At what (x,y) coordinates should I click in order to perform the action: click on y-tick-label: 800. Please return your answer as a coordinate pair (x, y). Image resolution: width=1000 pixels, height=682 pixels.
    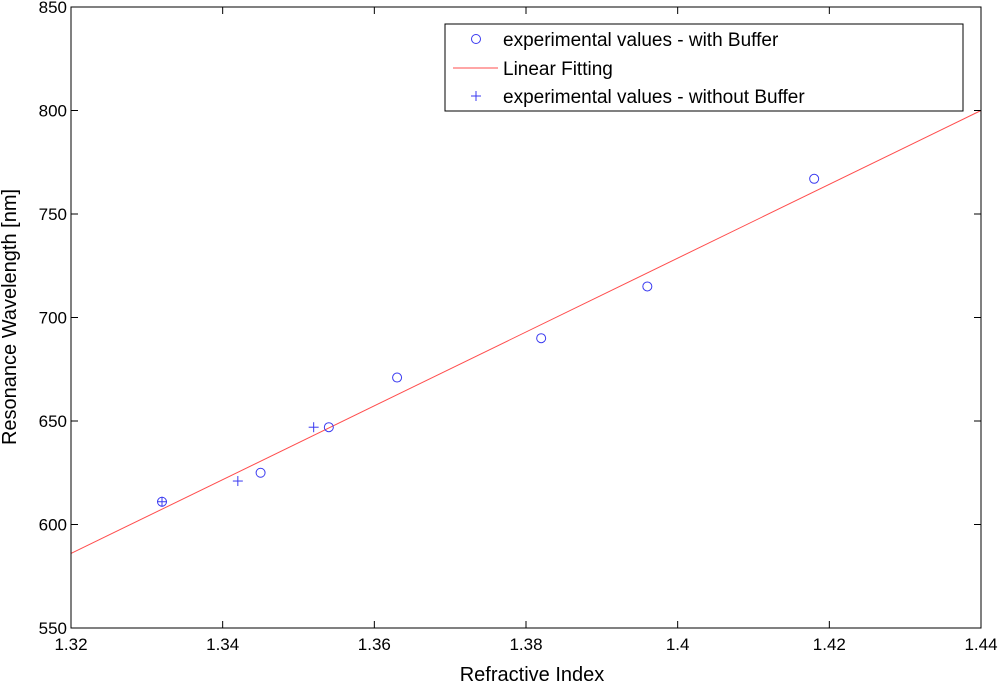
    Looking at the image, I should click on (53, 111).